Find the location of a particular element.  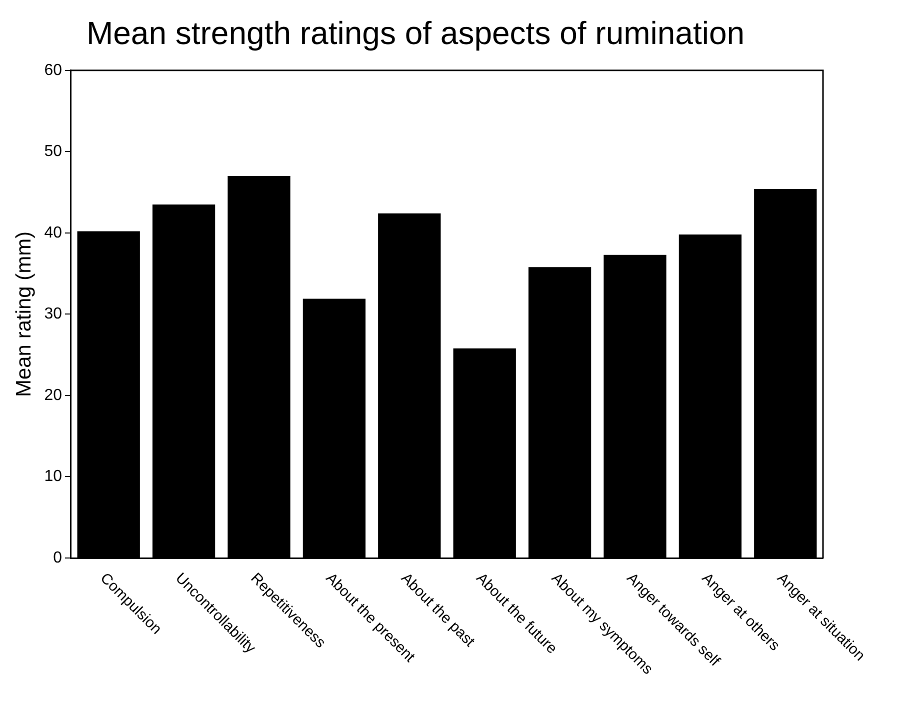

y-tick-label: 60 is located at coordinates (53, 70).